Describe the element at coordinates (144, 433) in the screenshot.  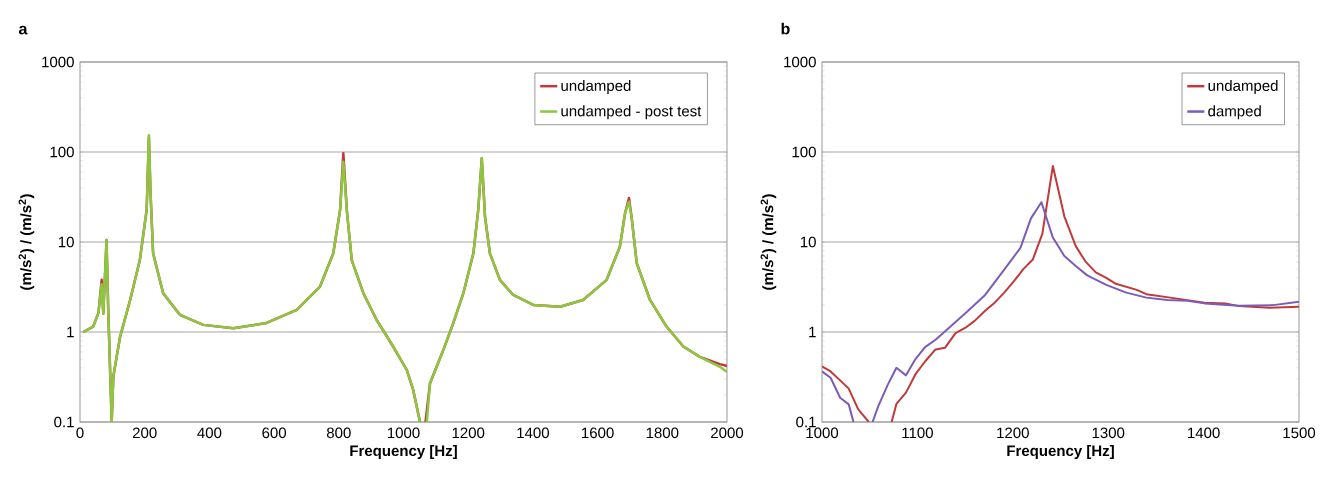
I see `x-tick-label: 200` at that location.